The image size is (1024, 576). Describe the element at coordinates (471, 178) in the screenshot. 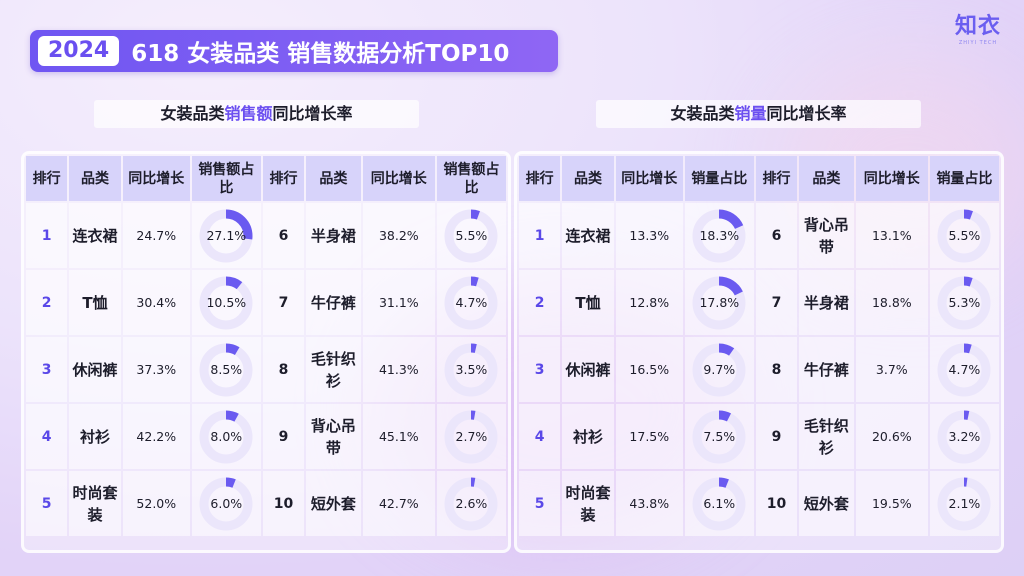

I see `column-header: 销售额占比` at that location.